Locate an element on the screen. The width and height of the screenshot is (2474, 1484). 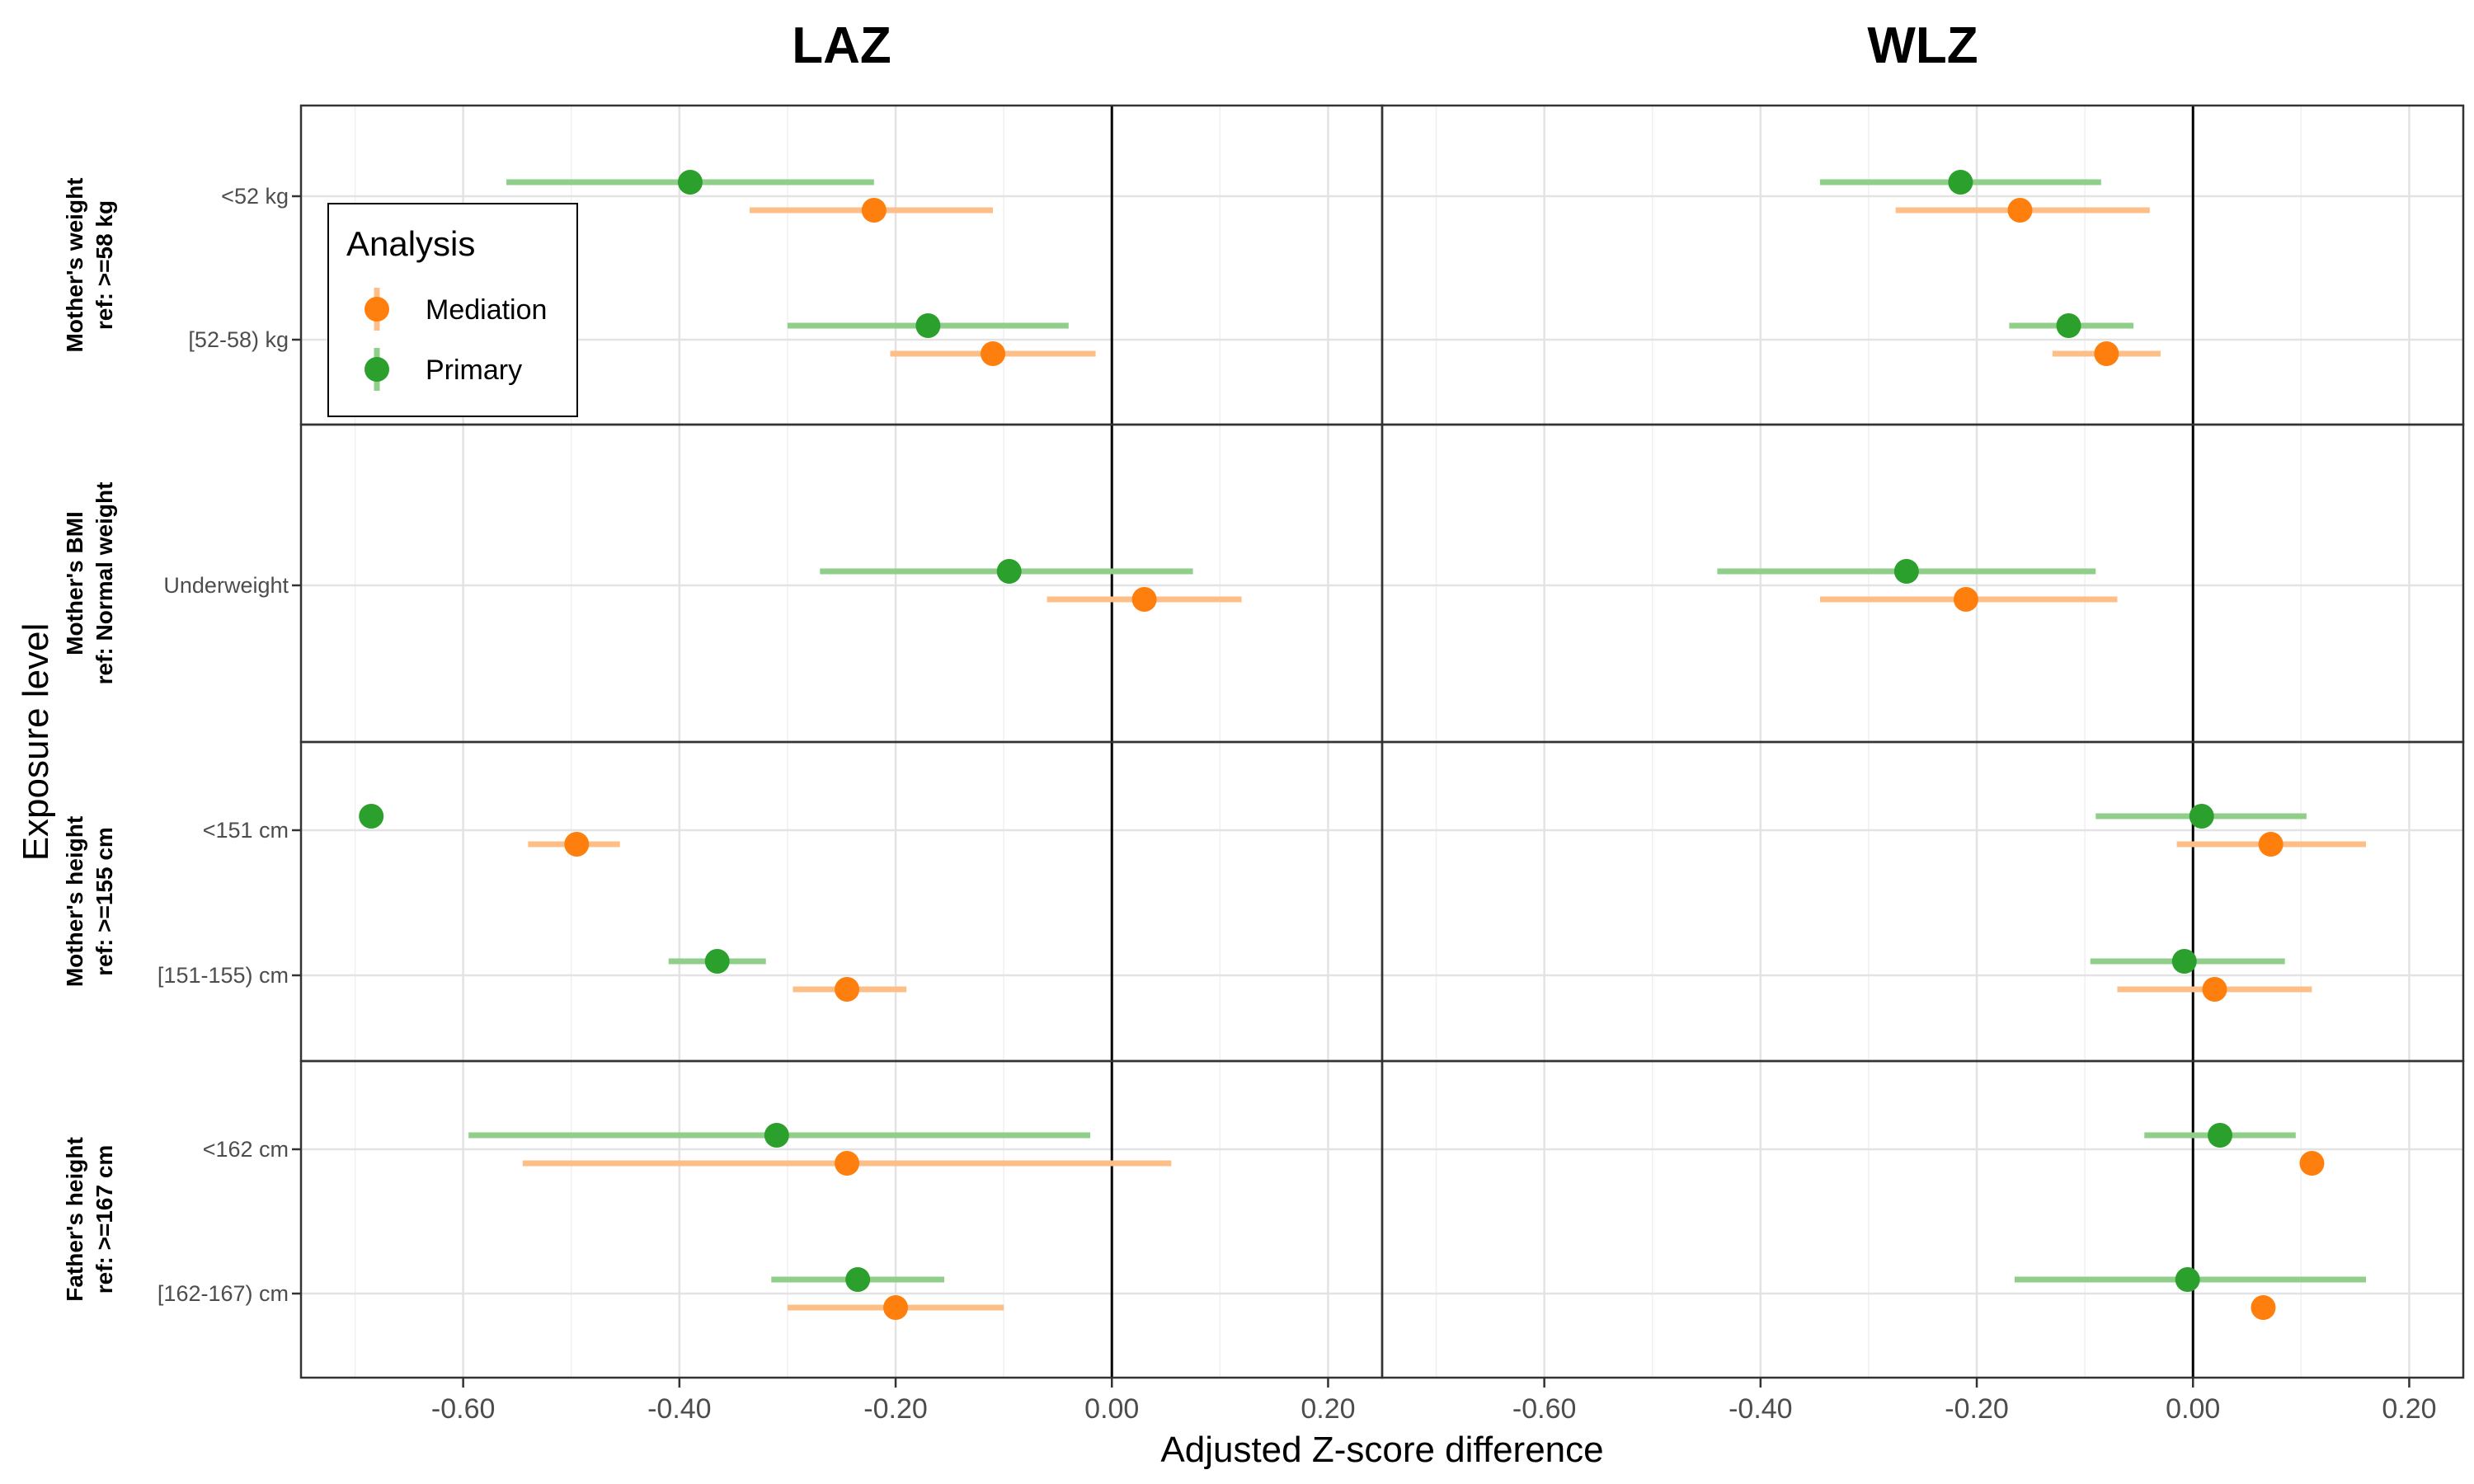
point-primary-laz-father-s-height-162-cm is located at coordinates (776, 1135).